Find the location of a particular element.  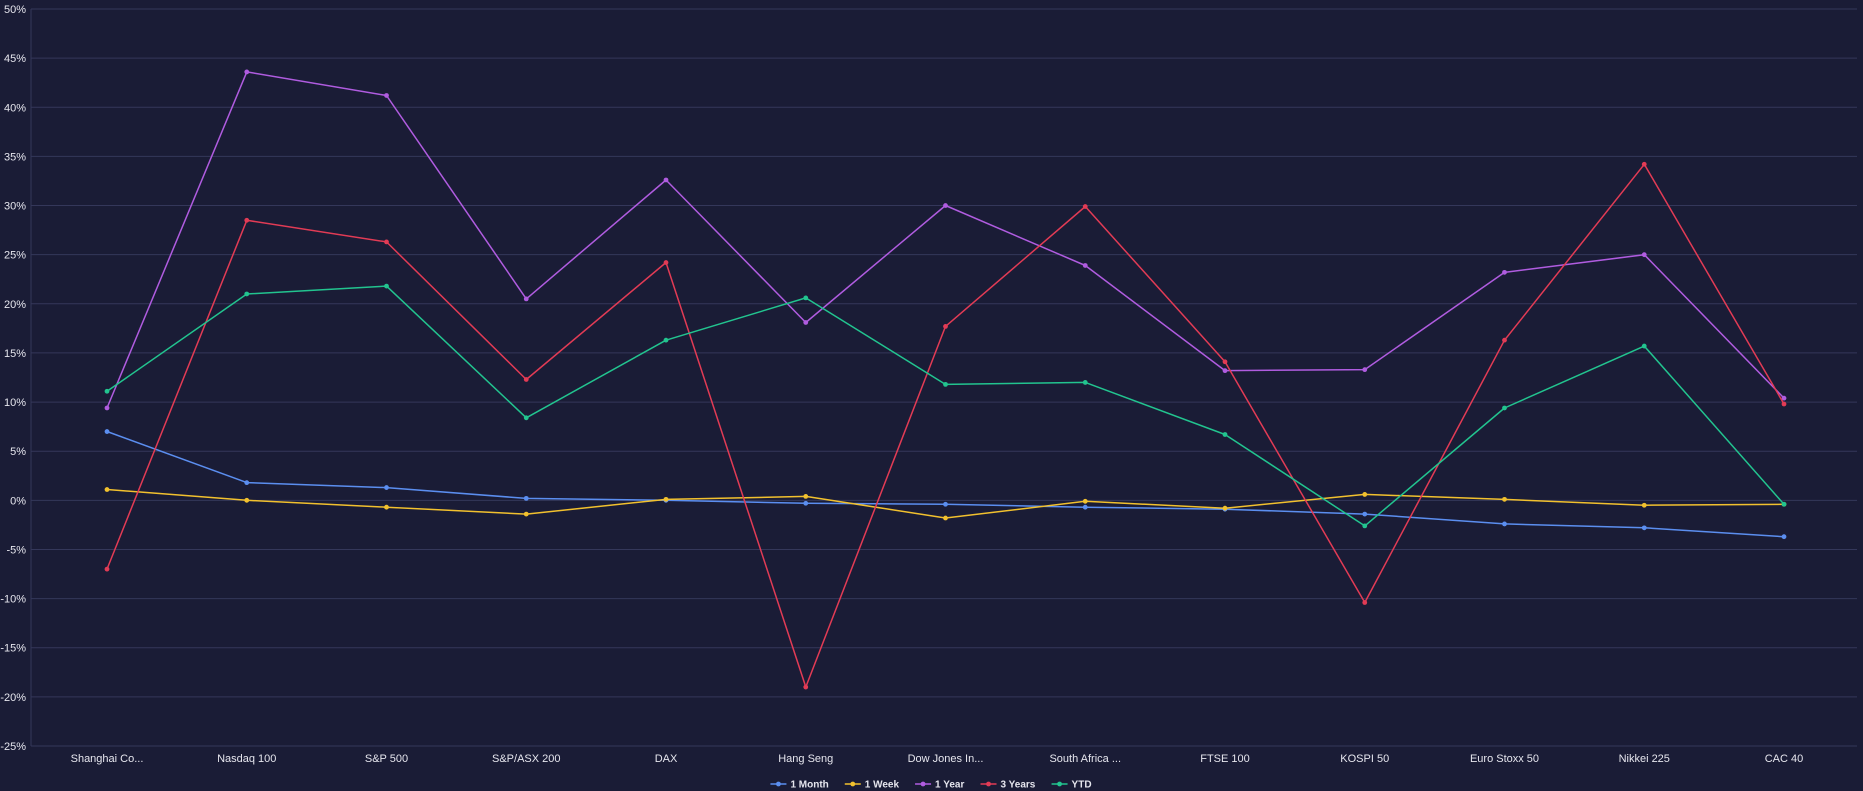

legend-label: 1 Month is located at coordinates (809, 785).